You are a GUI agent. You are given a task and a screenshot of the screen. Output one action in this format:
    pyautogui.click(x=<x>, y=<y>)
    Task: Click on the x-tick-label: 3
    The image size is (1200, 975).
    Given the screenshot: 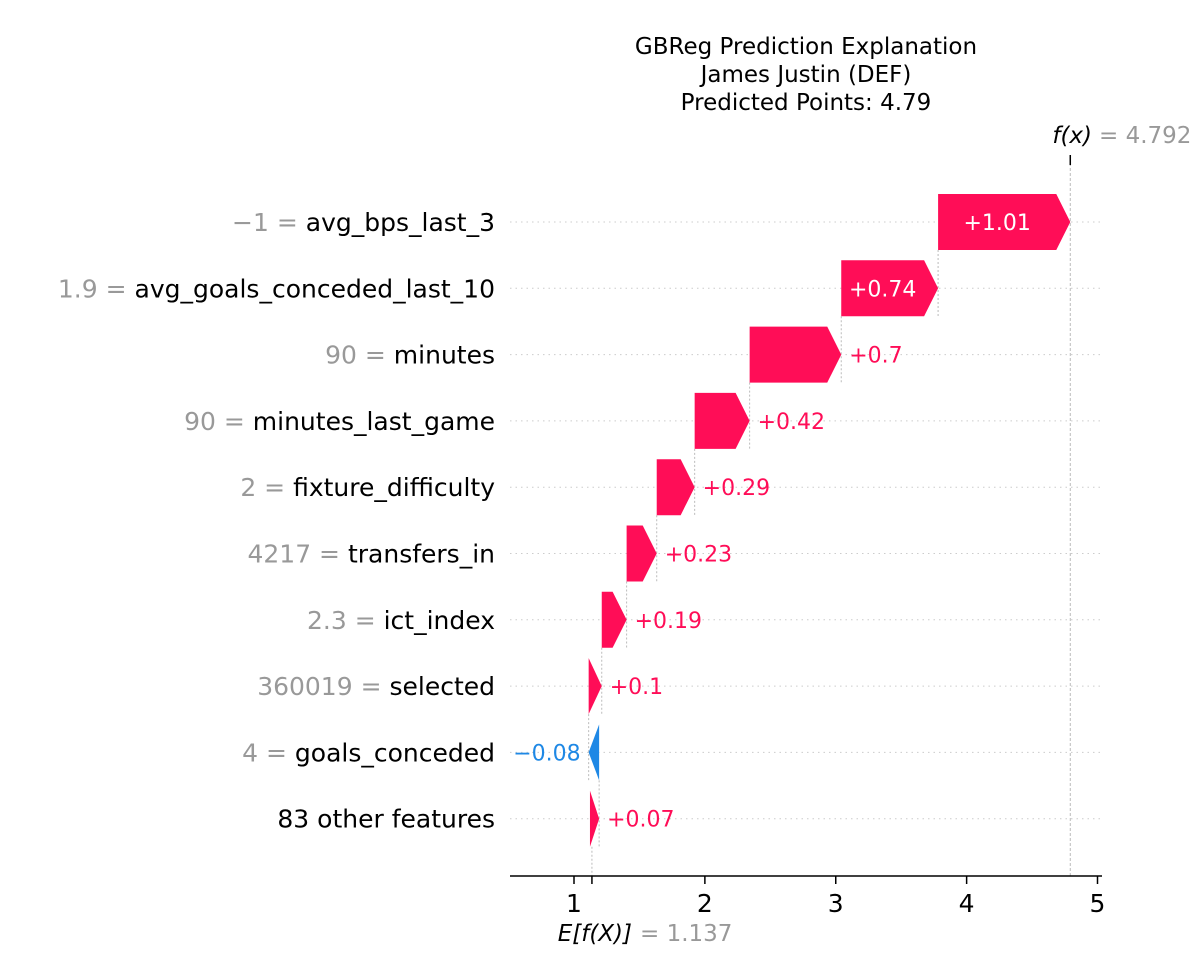 What is the action you would take?
    pyautogui.click(x=836, y=903)
    